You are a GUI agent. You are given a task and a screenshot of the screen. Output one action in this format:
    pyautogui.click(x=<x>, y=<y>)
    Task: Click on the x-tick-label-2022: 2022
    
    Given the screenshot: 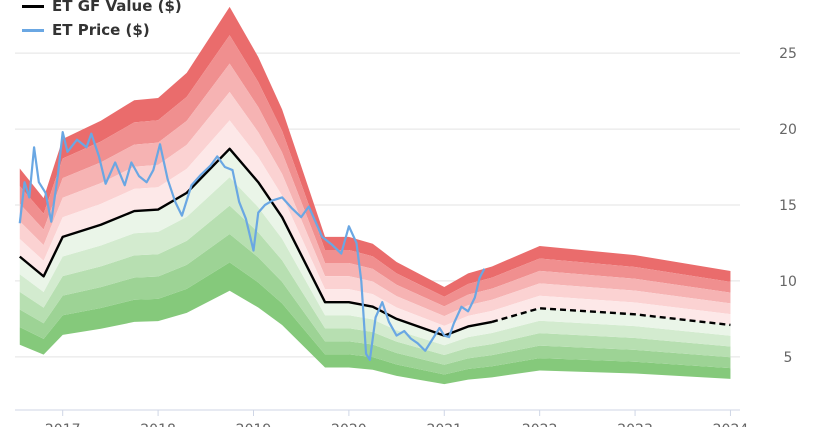 What is the action you would take?
    pyautogui.click(x=540, y=424)
    